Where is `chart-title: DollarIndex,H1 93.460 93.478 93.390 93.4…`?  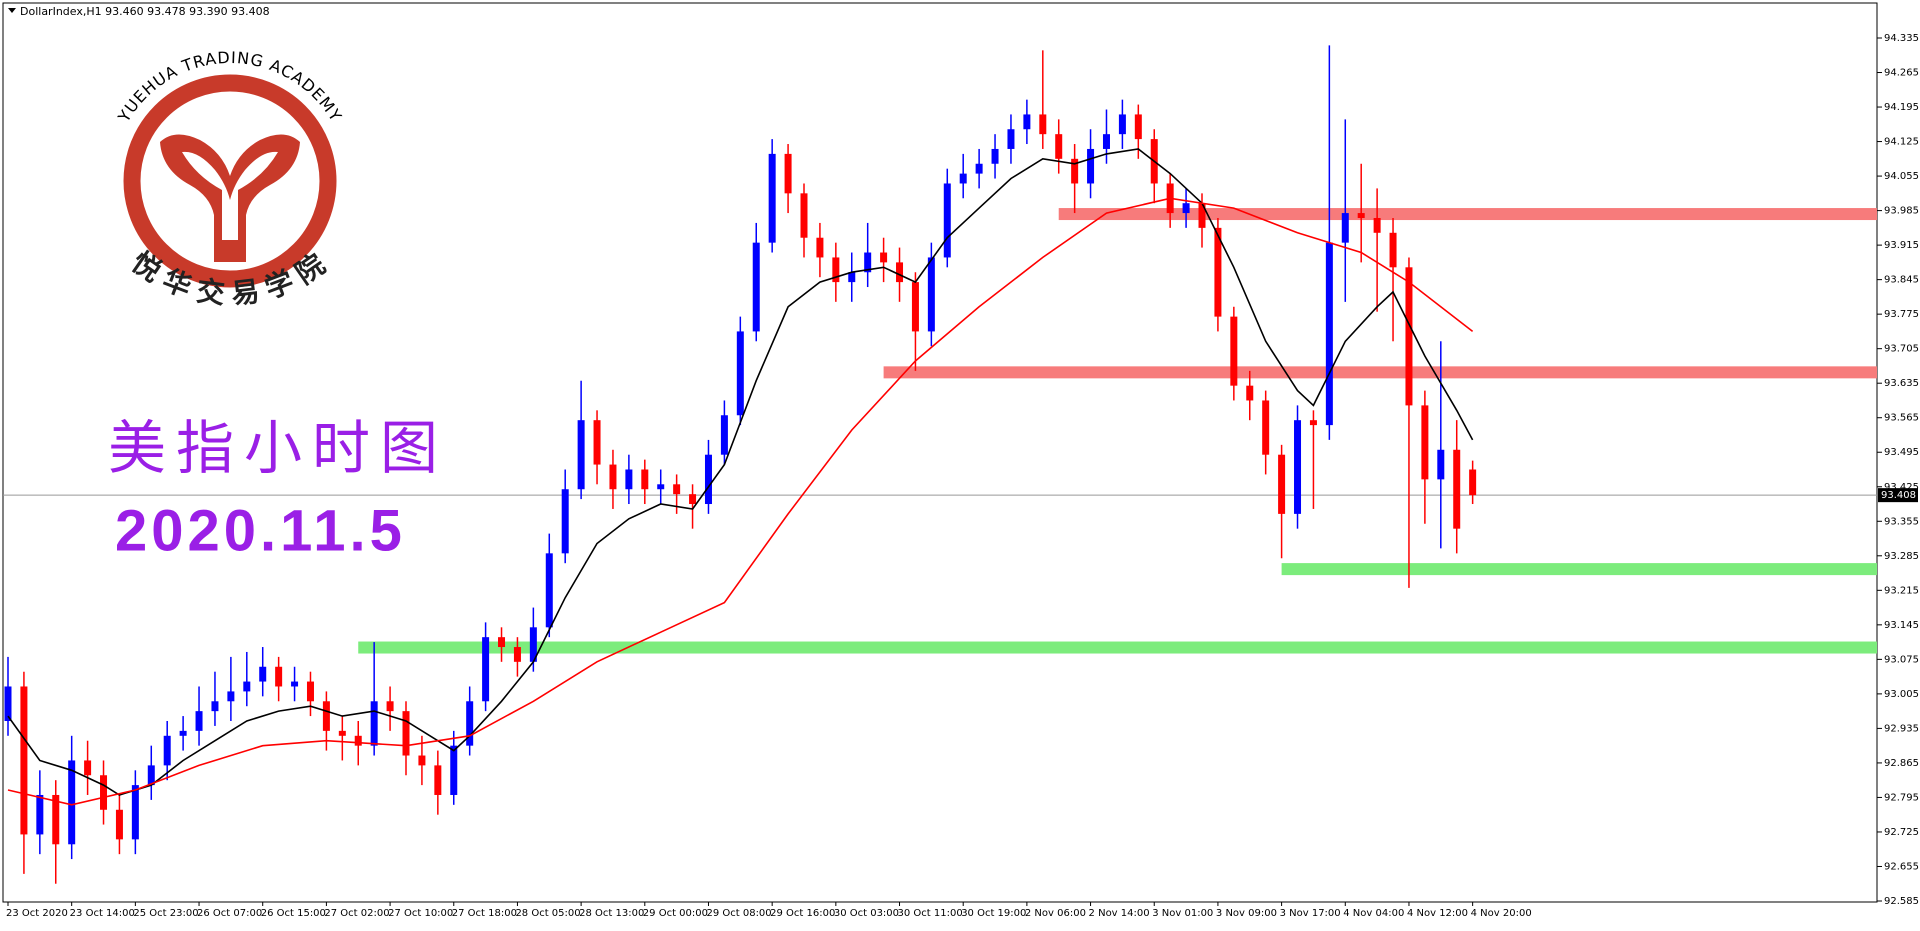
chart-title: DollarIndex,H1 93.460 93.478 93.390 93.4… is located at coordinates (145, 11).